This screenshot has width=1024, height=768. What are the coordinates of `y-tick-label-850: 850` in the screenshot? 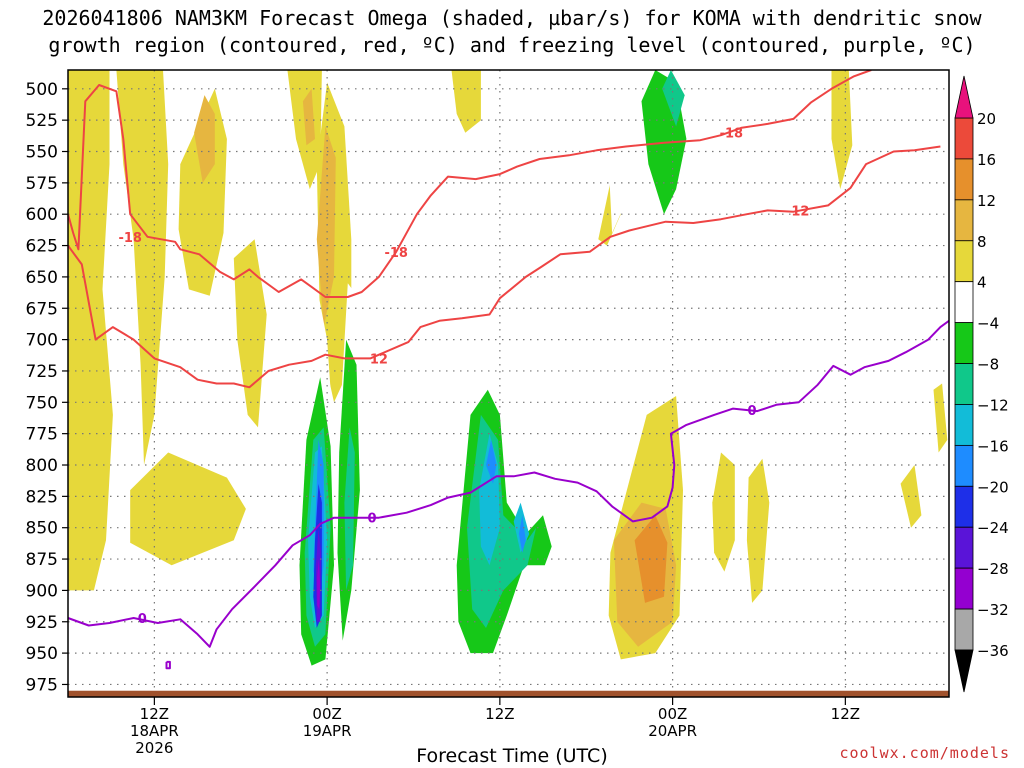 It's located at (42, 529).